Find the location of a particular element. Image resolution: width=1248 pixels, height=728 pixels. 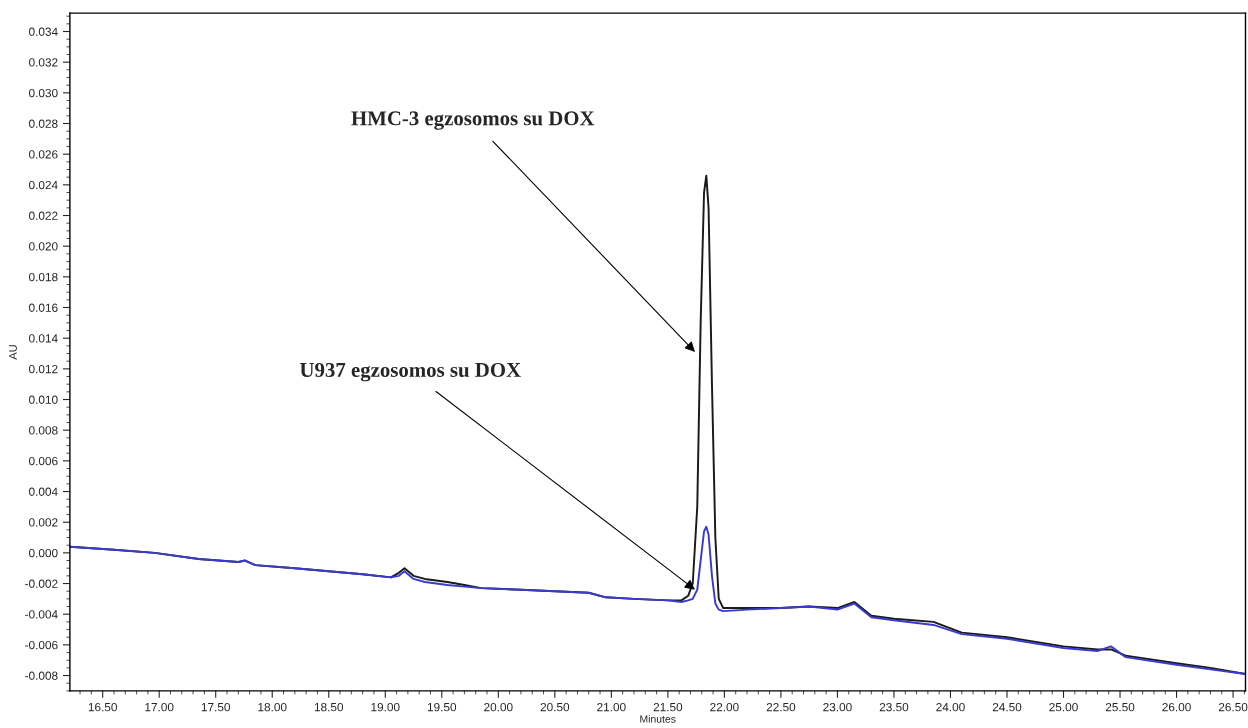

x-tick-label: 25.00 is located at coordinates (1063, 707).